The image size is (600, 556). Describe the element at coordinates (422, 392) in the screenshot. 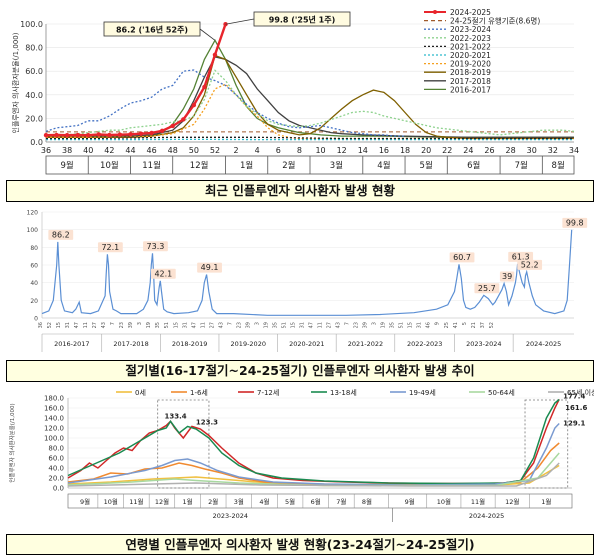

I see `legend-label: 19-49세` at that location.